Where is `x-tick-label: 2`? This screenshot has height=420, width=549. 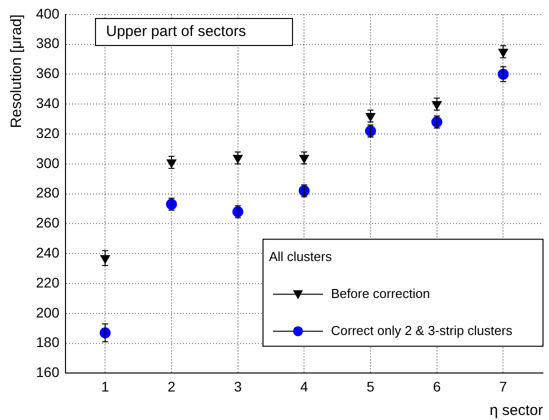
x-tick-label: 2 is located at coordinates (172, 386).